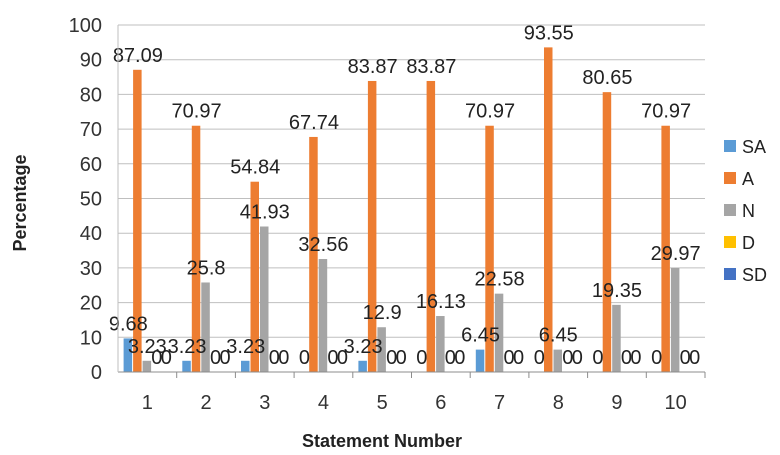  Describe the element at coordinates (558, 403) in the screenshot. I see `x-tick-label: 8` at that location.